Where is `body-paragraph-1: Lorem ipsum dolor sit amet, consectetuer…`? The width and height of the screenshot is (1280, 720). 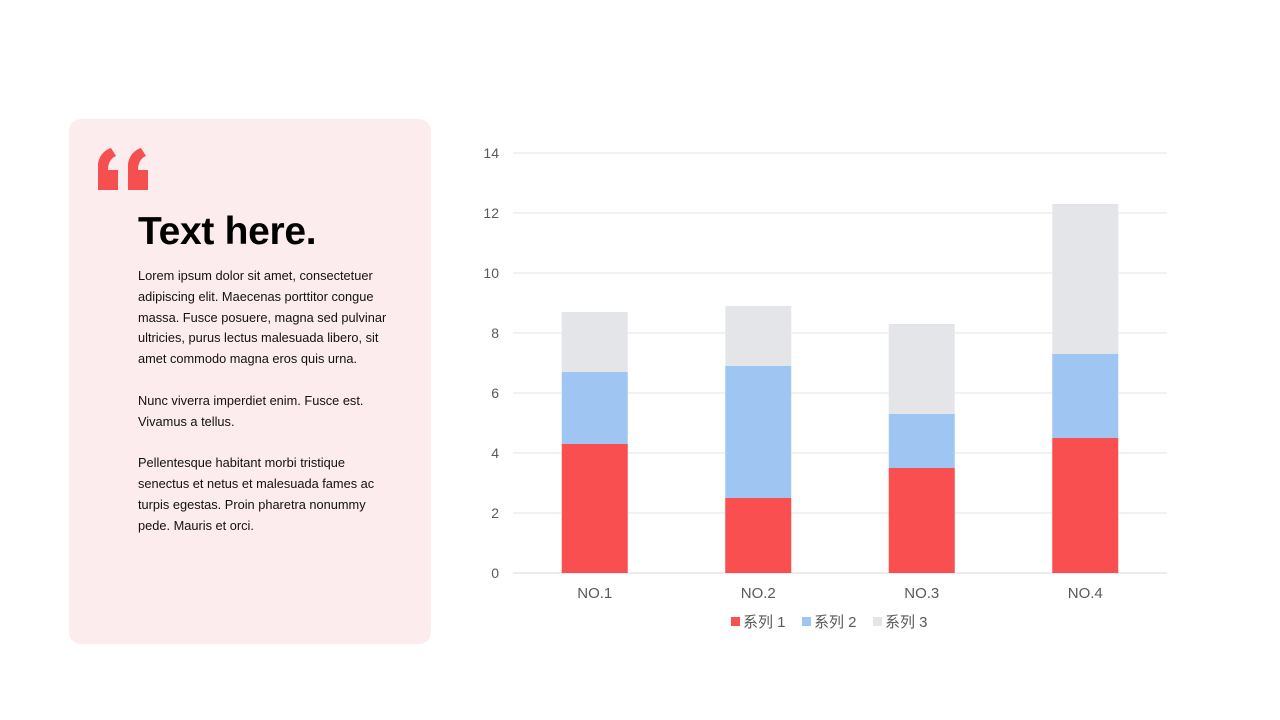 body-paragraph-1: Lorem ipsum dolor sit amet, consectetuer… is located at coordinates (262, 317).